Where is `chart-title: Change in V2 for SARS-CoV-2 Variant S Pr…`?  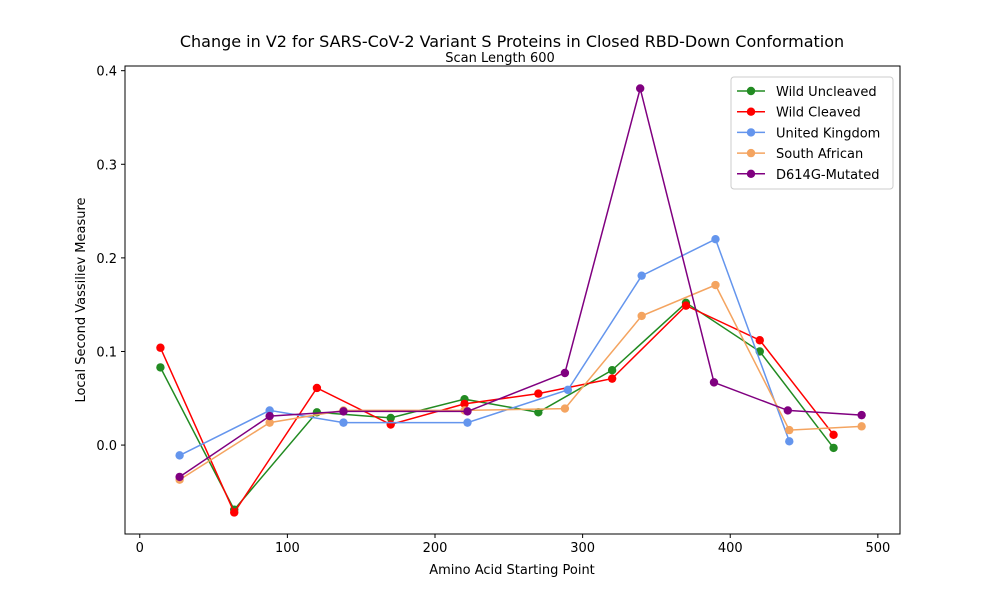 chart-title: Change in V2 for SARS-CoV-2 Variant S Pr… is located at coordinates (512, 41).